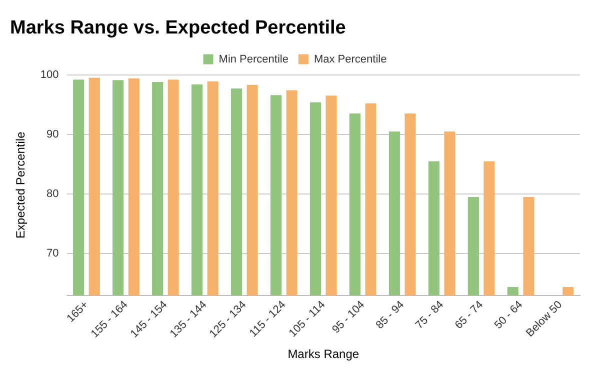 This screenshot has height=371, width=600. I want to click on x-tick-label: 105 - 114, so click(307, 319).